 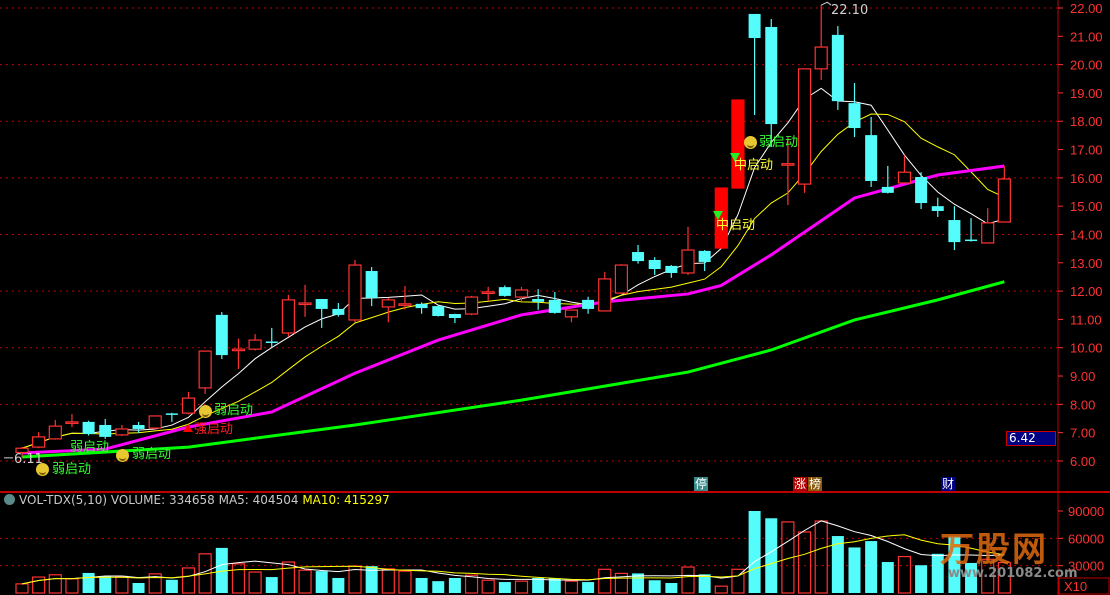 What do you see at coordinates (948, 484) in the screenshot?
I see `finance-tag: 财` at bounding box center [948, 484].